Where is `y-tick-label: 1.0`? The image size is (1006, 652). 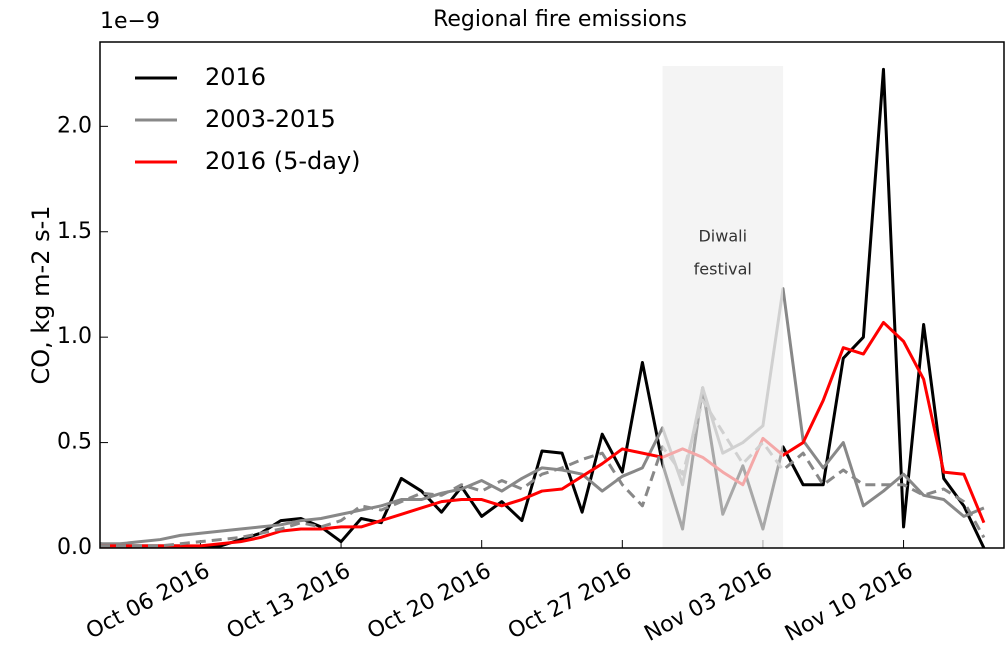
y-tick-label: 1.0 is located at coordinates (74, 336).